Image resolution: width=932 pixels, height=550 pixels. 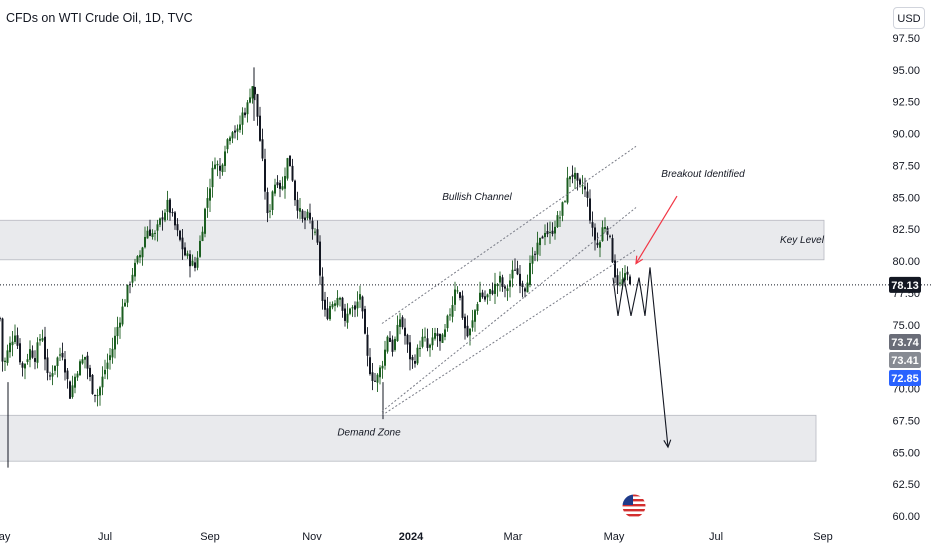 I want to click on chart-title: CFDs on WTI Crude Oil, 1D, TVC, so click(x=99, y=18).